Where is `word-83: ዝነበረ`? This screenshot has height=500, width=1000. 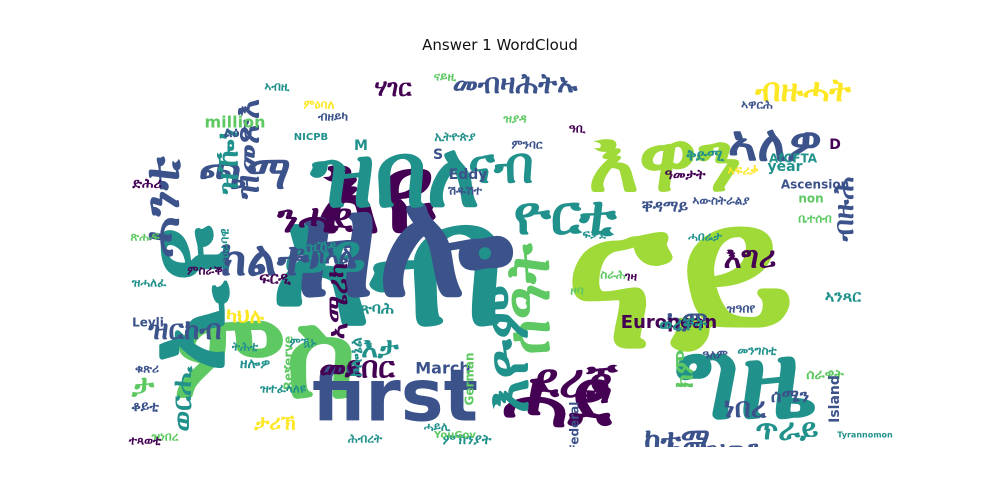
word-83: ዝነበረ is located at coordinates (165, 437).